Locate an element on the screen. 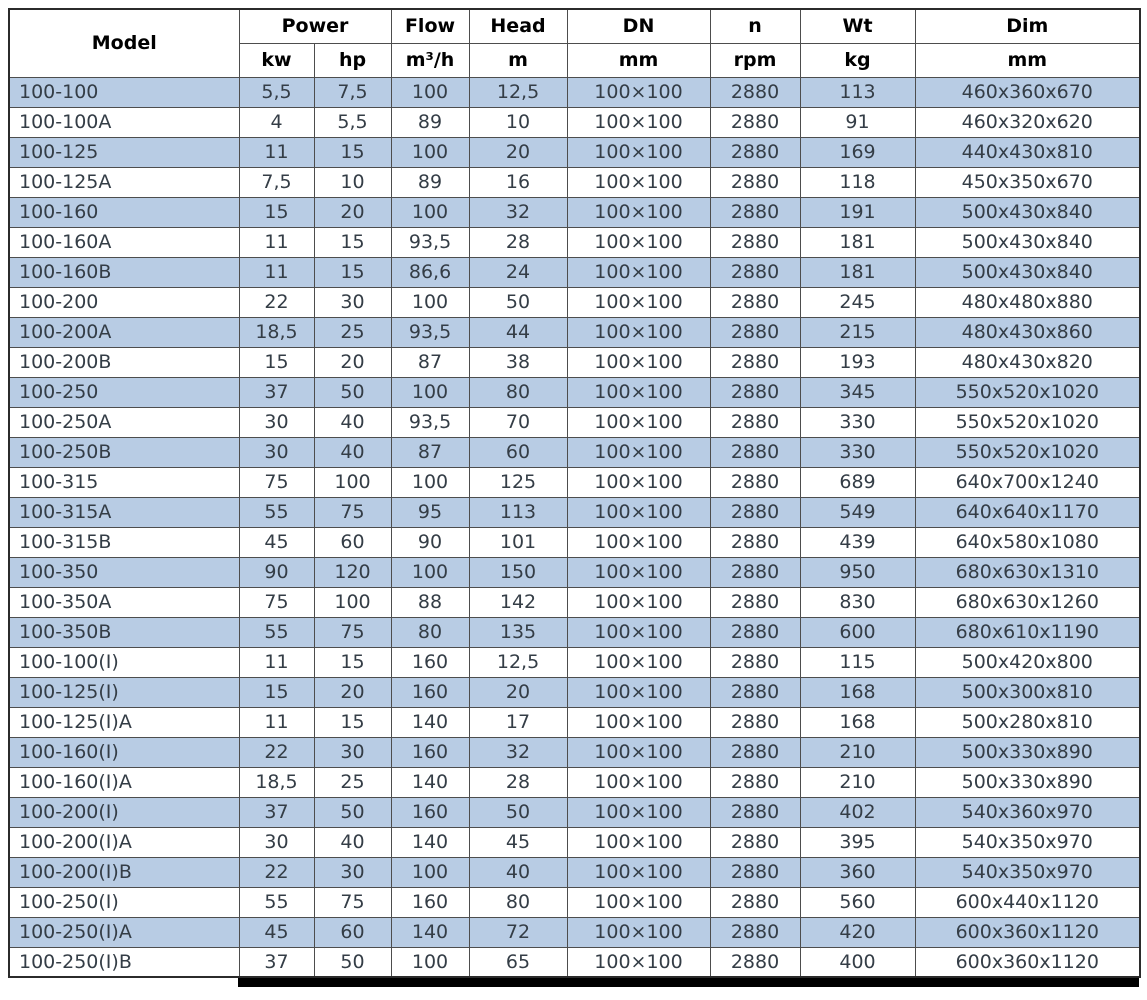 The width and height of the screenshot is (1147, 1000). value-cell: 93,5 is located at coordinates (430, 332).